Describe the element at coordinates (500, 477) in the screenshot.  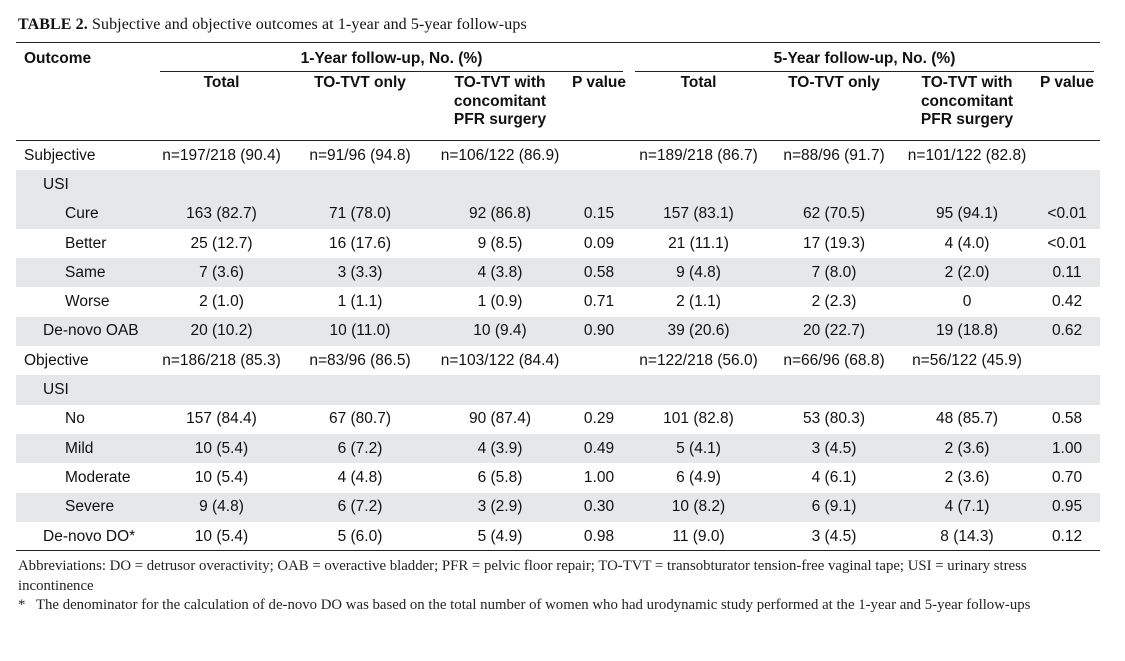
I see `table-cell: 6 (5.8)` at that location.